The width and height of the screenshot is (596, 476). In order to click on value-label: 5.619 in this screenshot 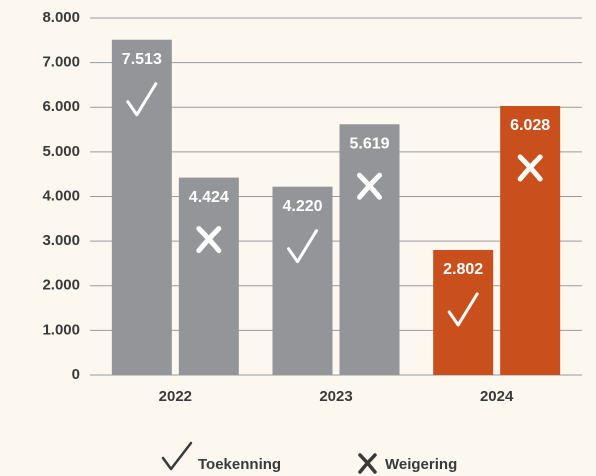, I will do `click(369, 143)`.